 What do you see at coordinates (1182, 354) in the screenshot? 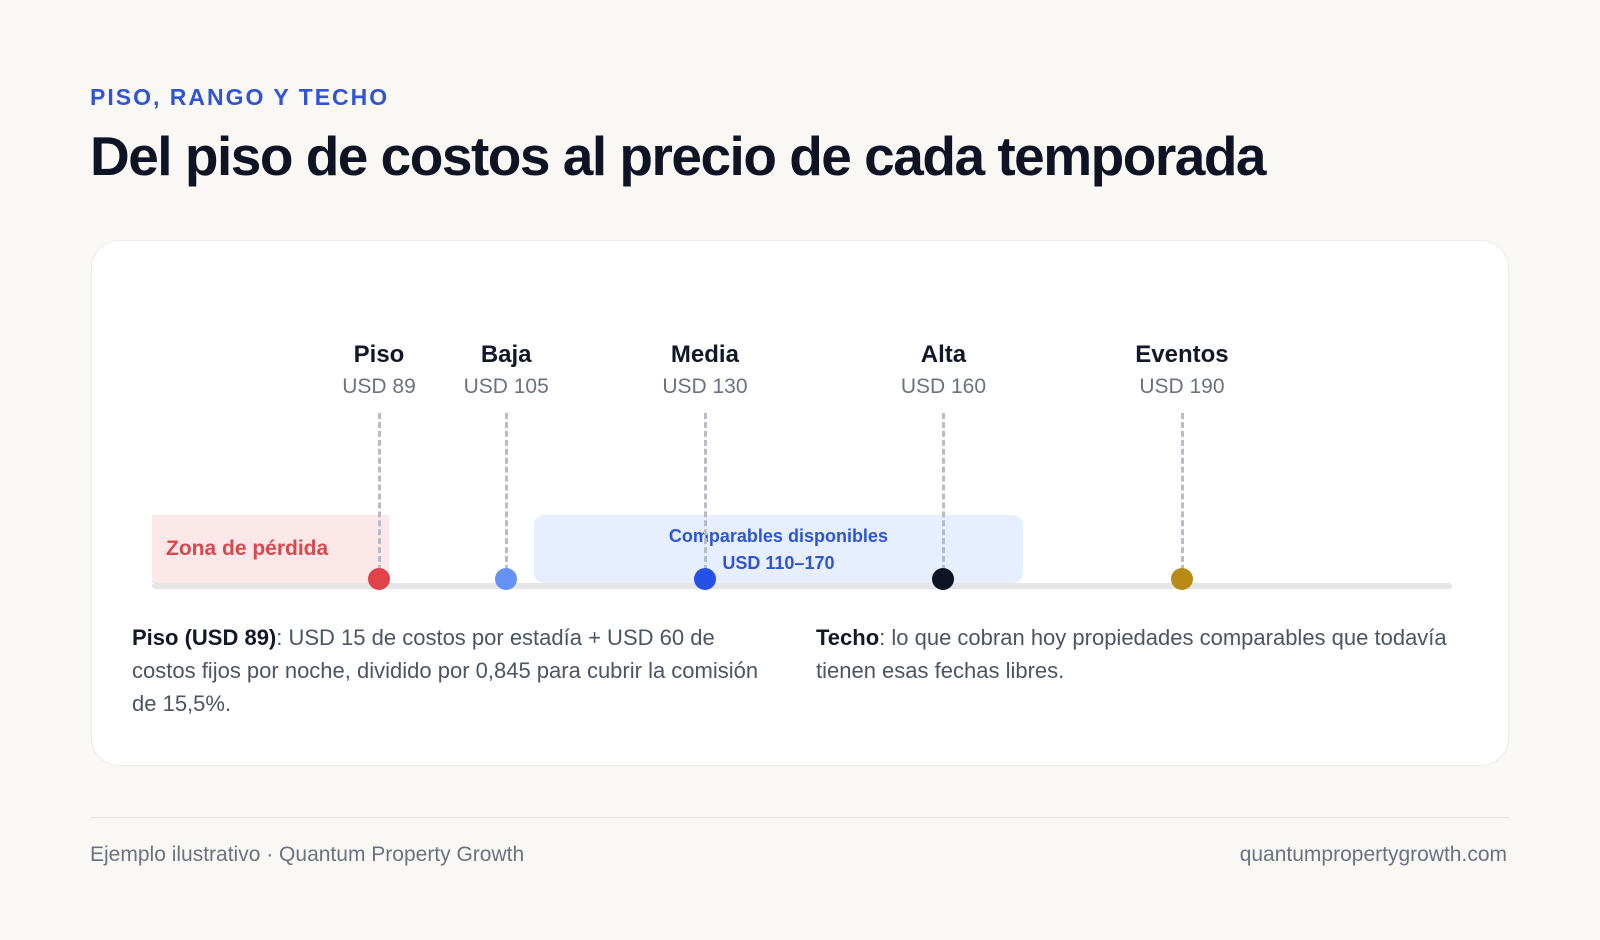
I see `marker-label: Eventos` at bounding box center [1182, 354].